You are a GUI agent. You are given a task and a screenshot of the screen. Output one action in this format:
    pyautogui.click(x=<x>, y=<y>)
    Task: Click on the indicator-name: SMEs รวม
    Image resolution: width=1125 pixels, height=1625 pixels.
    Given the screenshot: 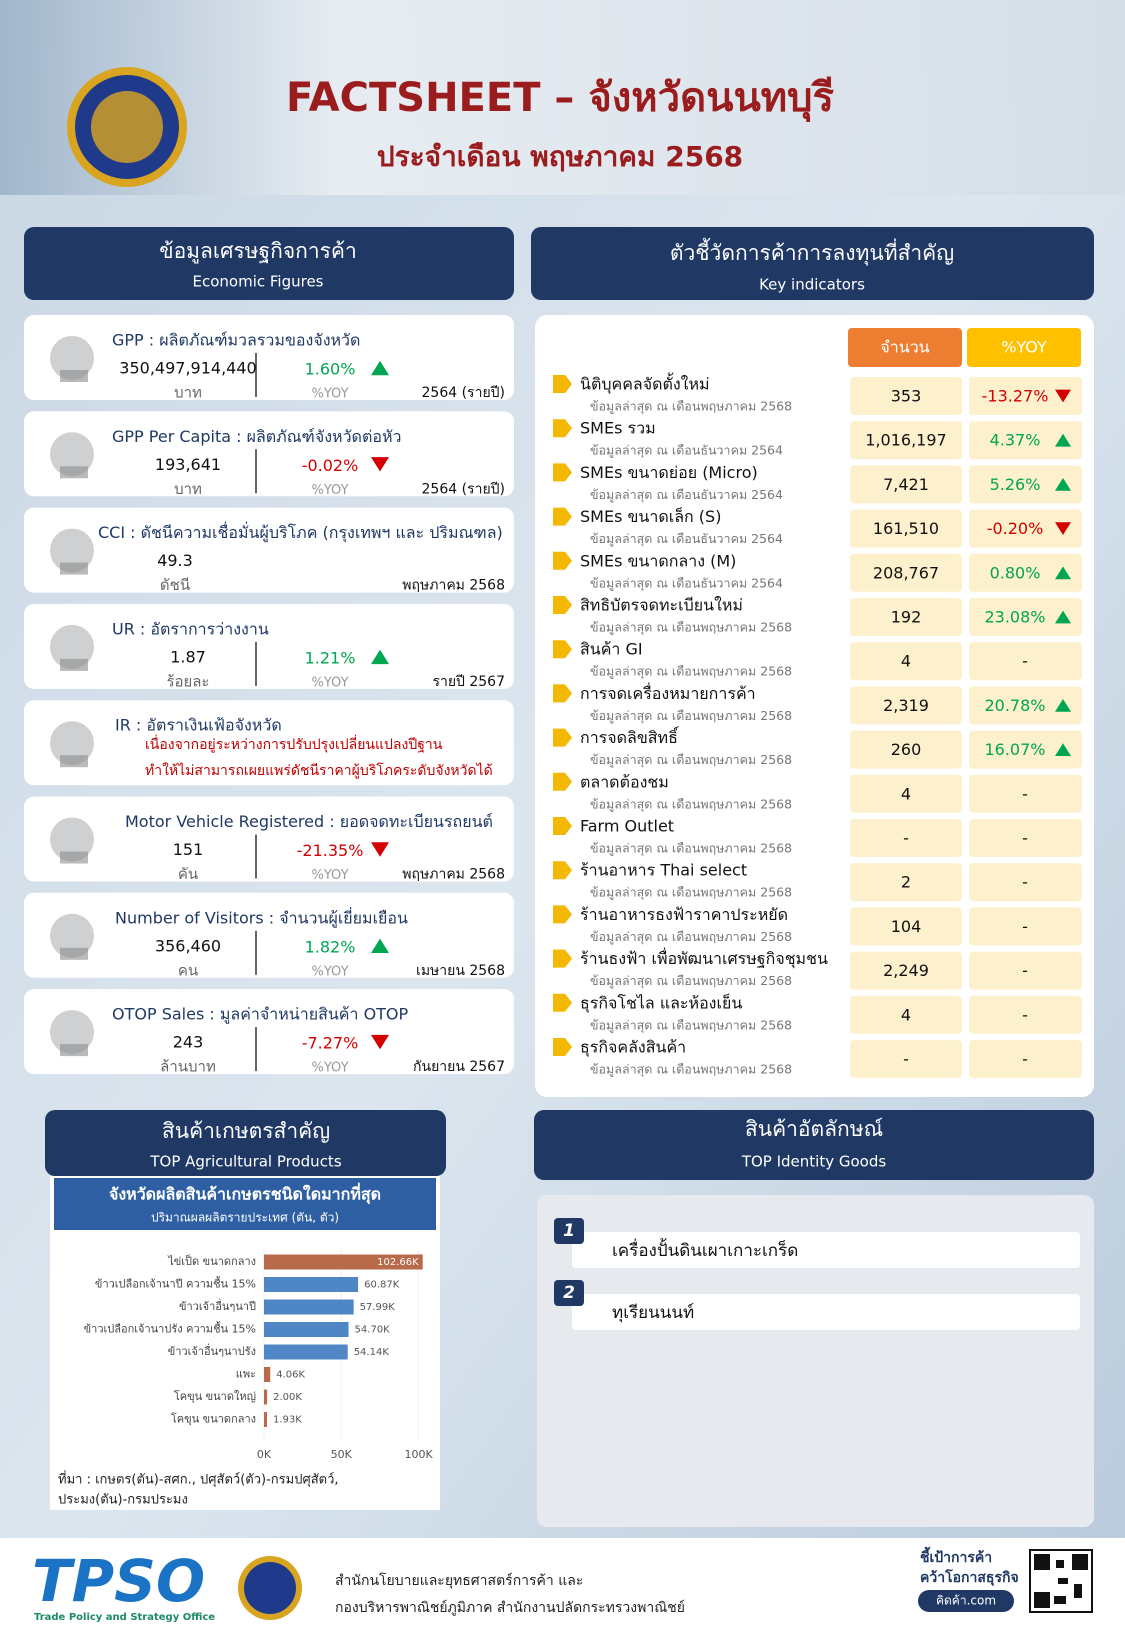 What is the action you would take?
    pyautogui.click(x=618, y=428)
    